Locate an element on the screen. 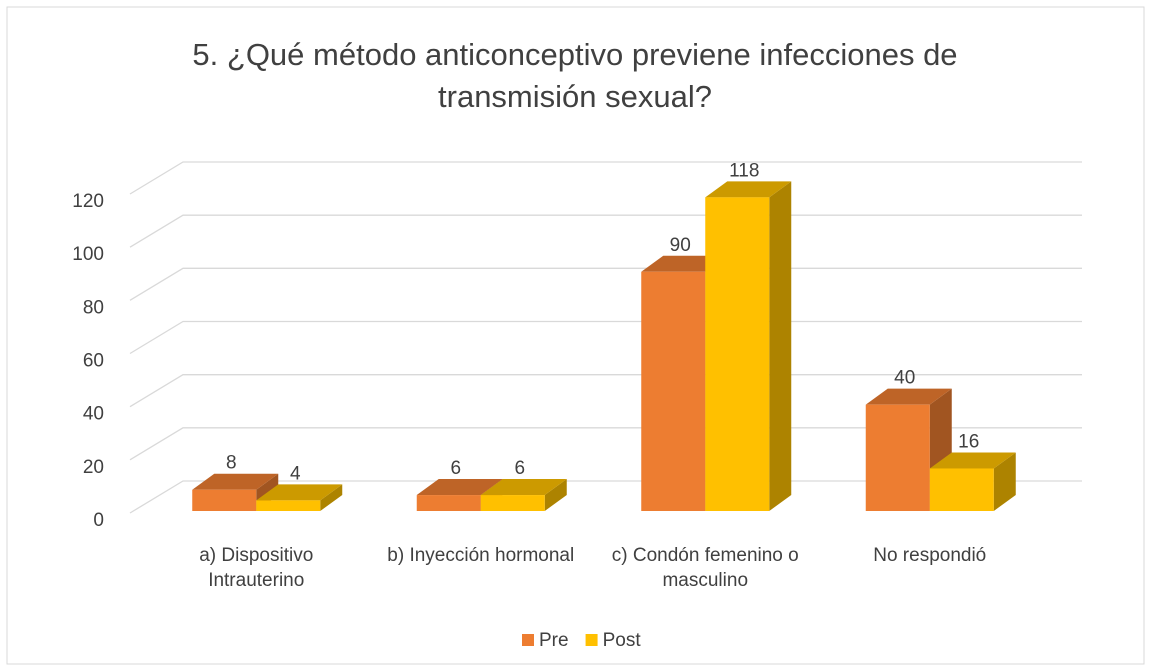  y-tick-label: 40 is located at coordinates (93, 414).